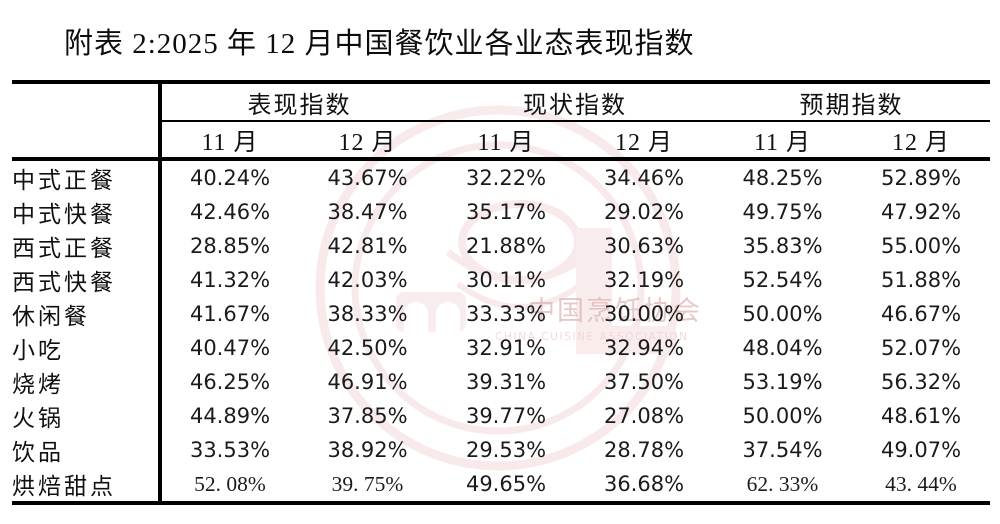  Describe the element at coordinates (506, 280) in the screenshot. I see `cell: 30.11%` at that location.